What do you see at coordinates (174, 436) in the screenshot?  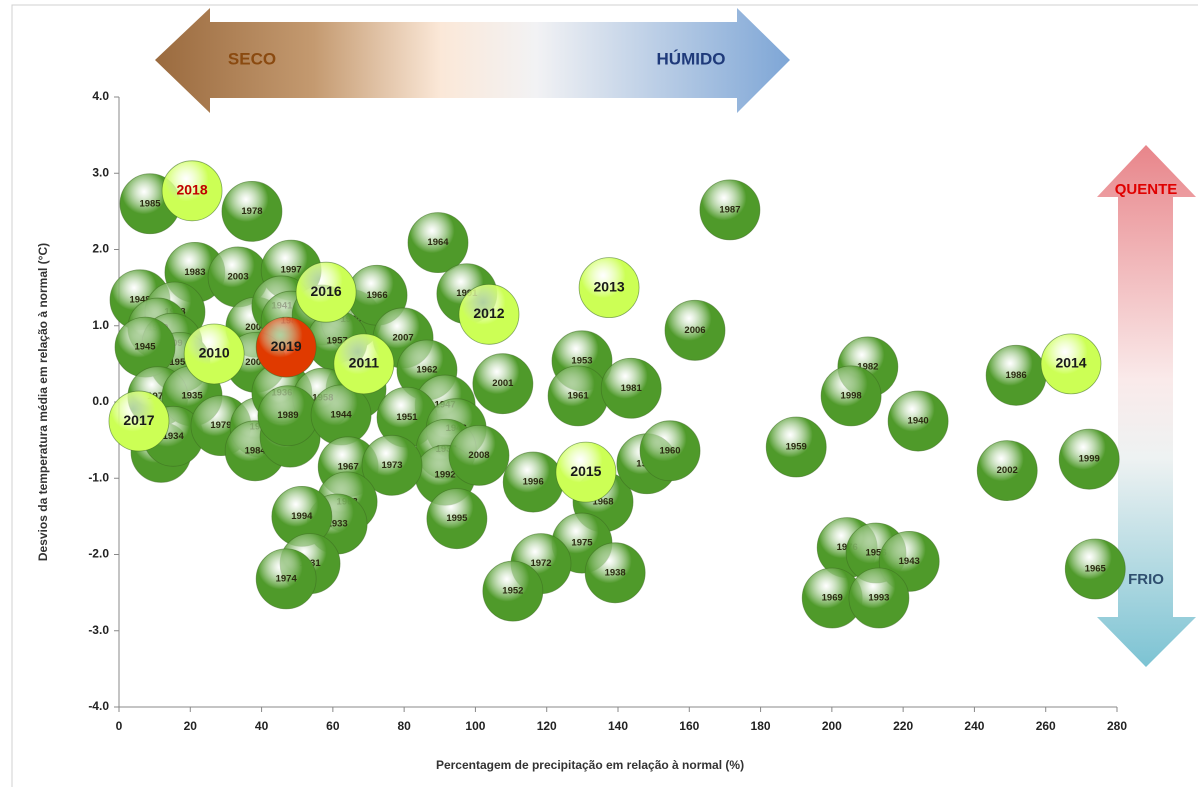 I see `data-label: 1934` at bounding box center [174, 436].